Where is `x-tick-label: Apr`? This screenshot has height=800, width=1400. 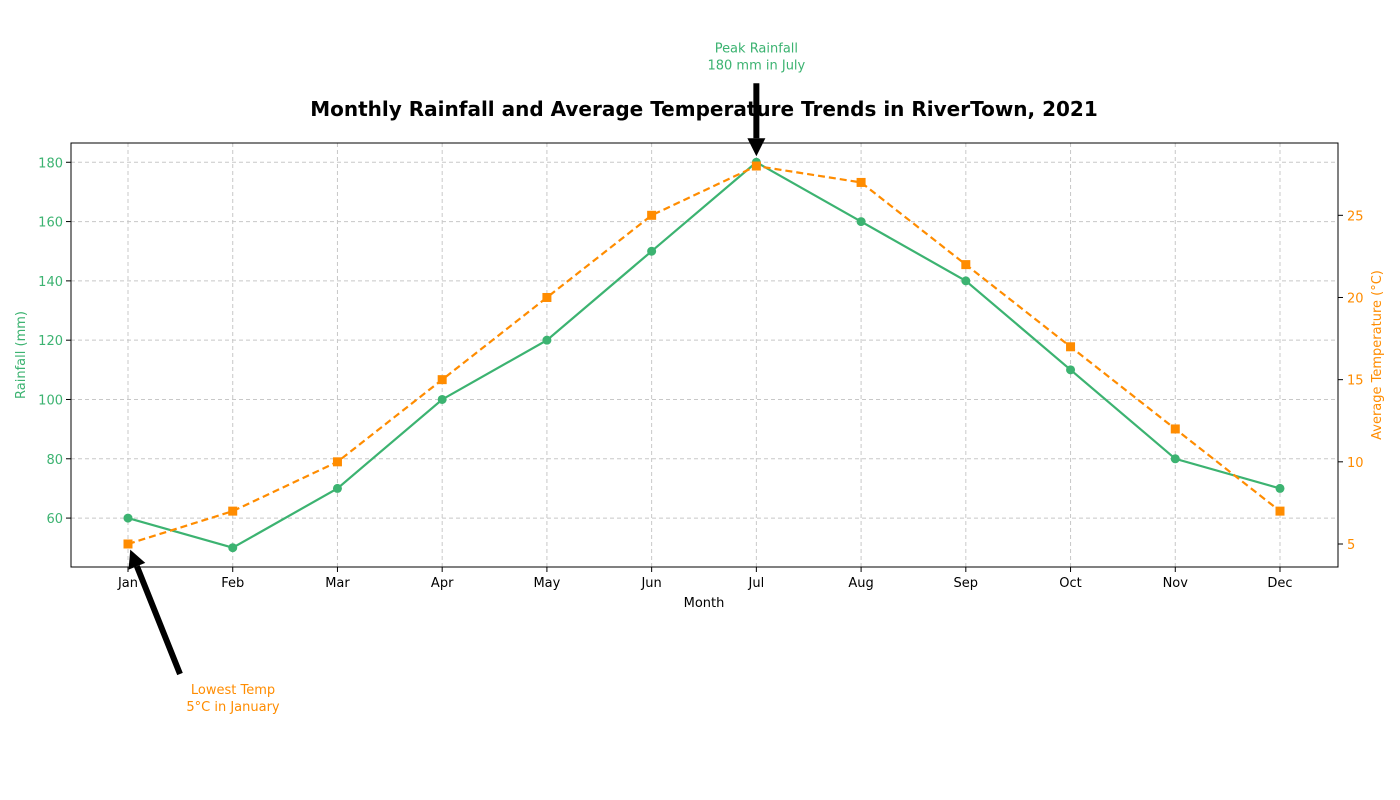 x-tick-label: Apr is located at coordinates (442, 583).